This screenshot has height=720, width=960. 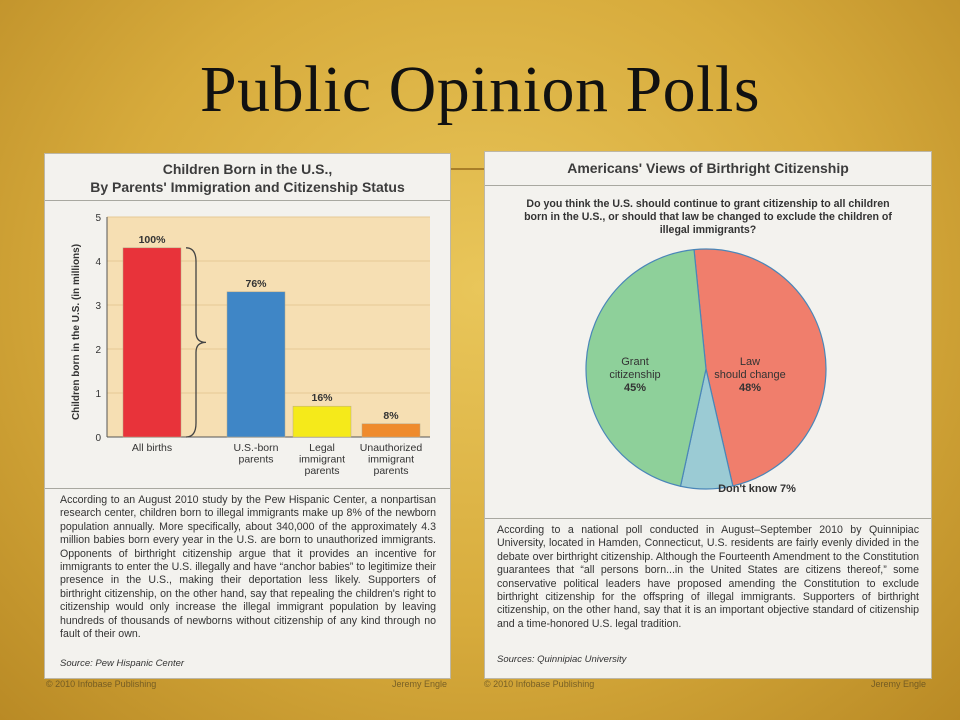 What do you see at coordinates (391, 448) in the screenshot?
I see `x-tick-label: Unauthorized` at bounding box center [391, 448].